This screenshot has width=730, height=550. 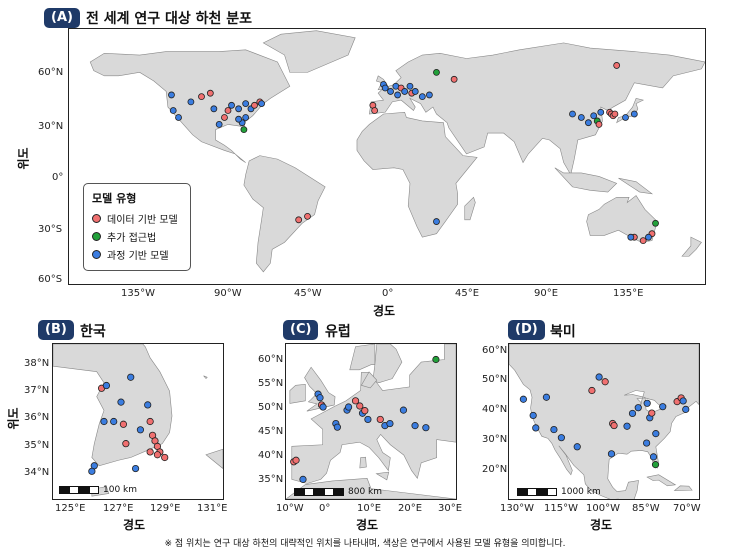 What do you see at coordinates (495, 350) in the screenshot?
I see `d-ytick: 60°N` at bounding box center [495, 350].